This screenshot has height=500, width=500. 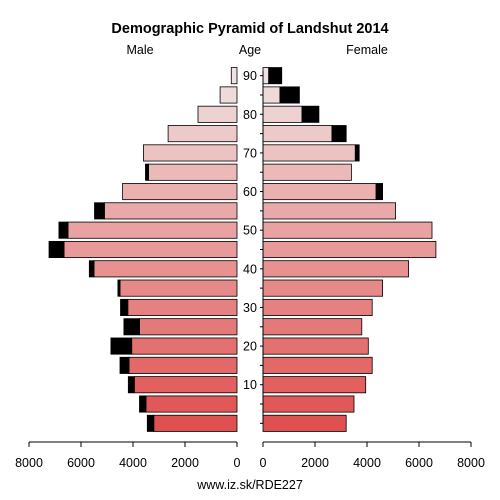 What do you see at coordinates (249, 29) in the screenshot?
I see `chart-title: Demographic Pyramid of Landshut 2014` at bounding box center [249, 29].